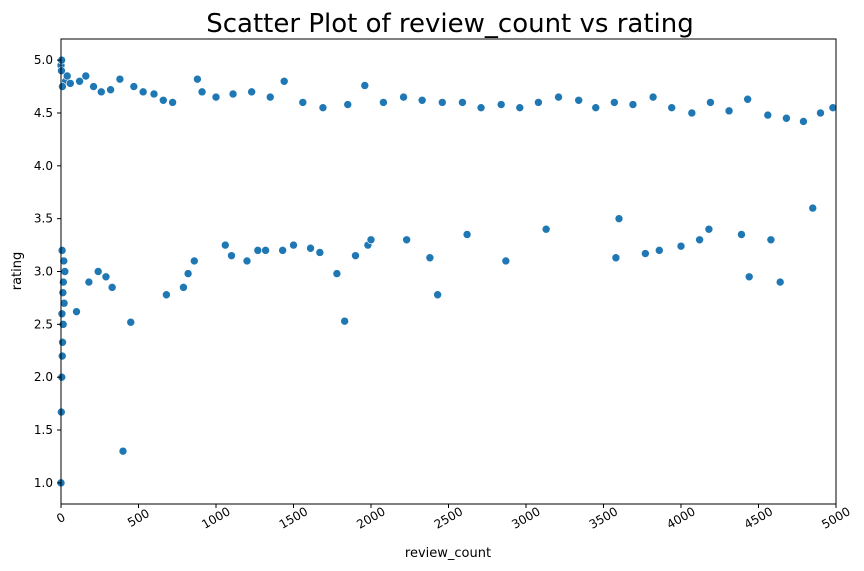 The height and width of the screenshot is (571, 864). What do you see at coordinates (450, 24) in the screenshot?
I see `chart-title: Scatter Plot of review_count vs rating` at bounding box center [450, 24].